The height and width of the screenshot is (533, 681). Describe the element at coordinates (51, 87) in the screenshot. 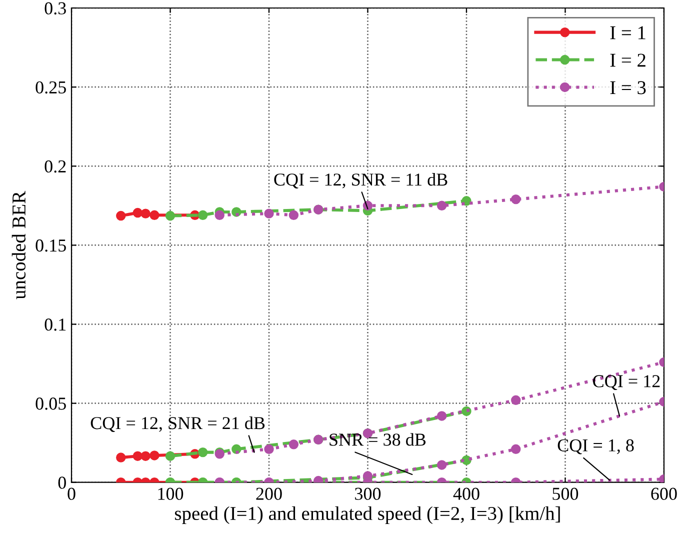

I see `y-tick-label: 0.25` at that location.